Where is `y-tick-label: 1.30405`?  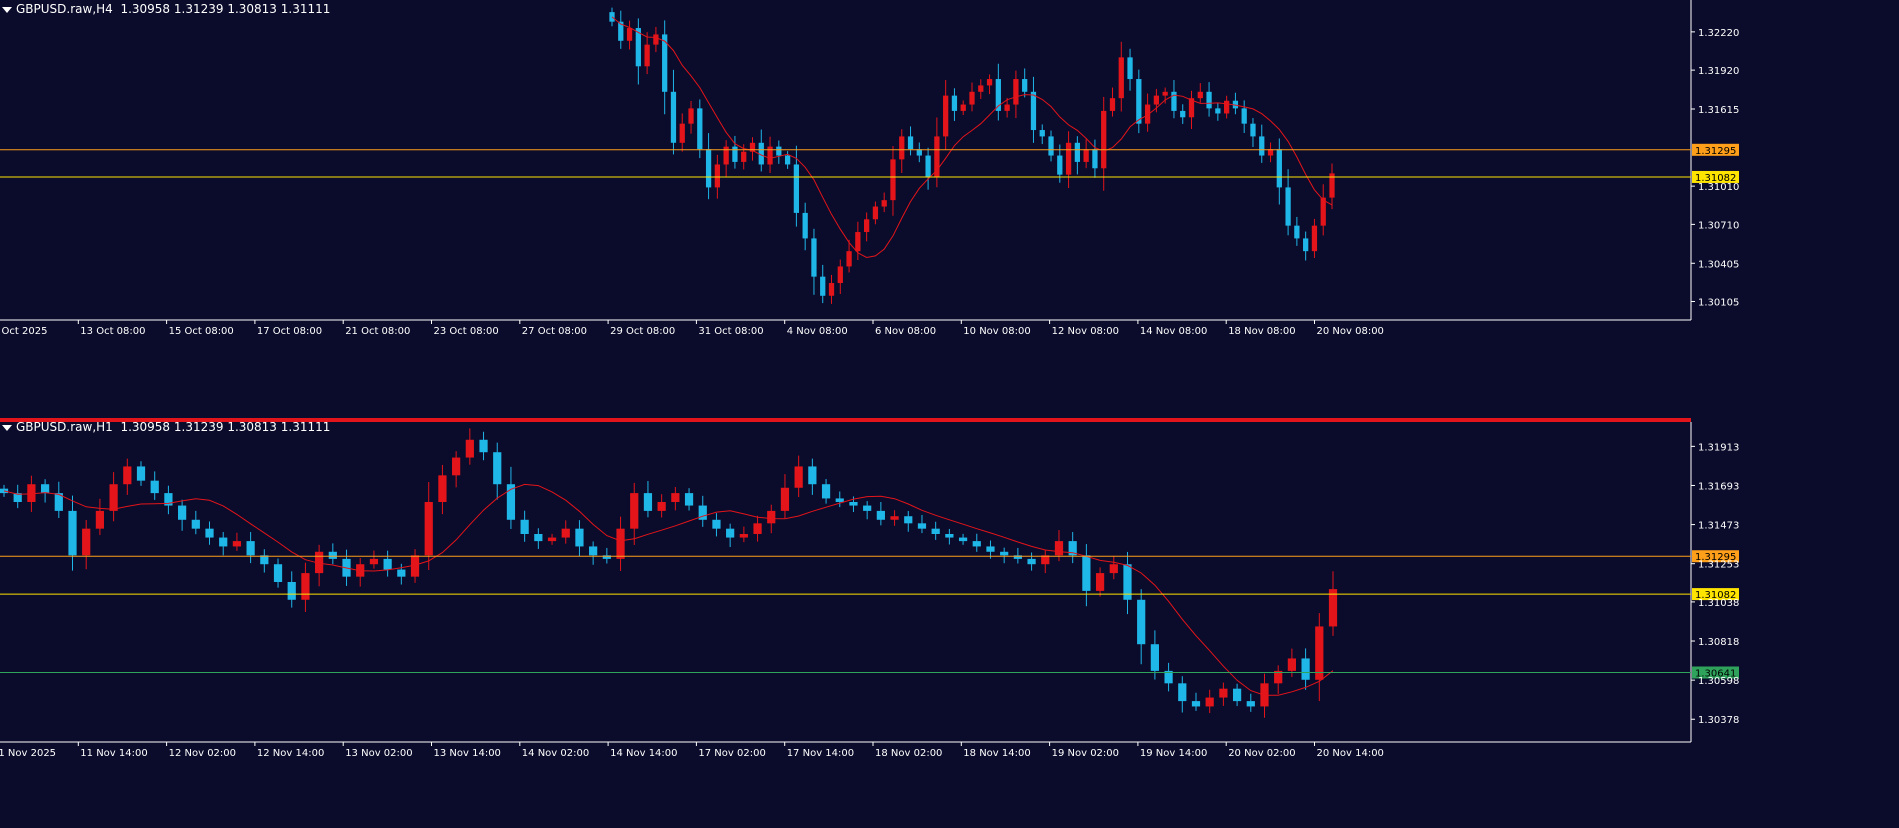
y-tick-label: 1.30405 is located at coordinates (1718, 264).